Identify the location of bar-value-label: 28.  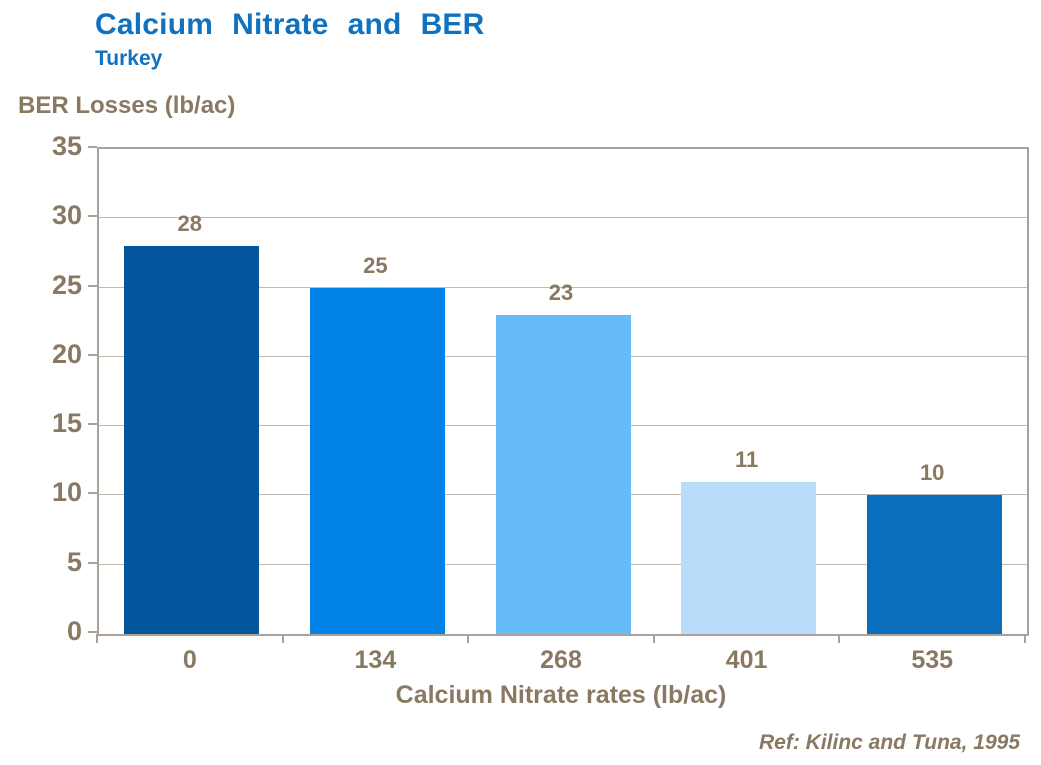
(190, 223).